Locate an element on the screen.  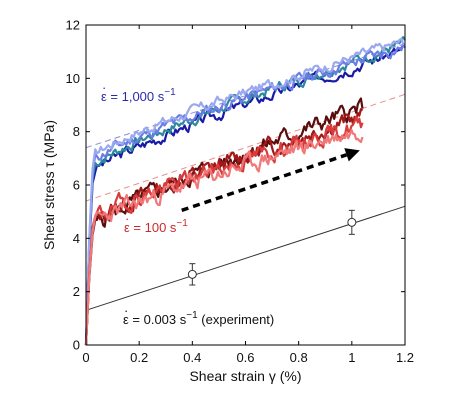
y-tick-label: 8 is located at coordinates (76, 131).